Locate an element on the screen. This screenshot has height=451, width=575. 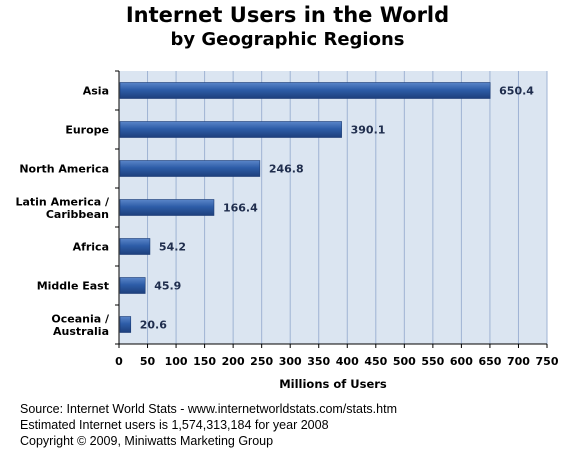
category-label-line: Australia is located at coordinates (81, 331).